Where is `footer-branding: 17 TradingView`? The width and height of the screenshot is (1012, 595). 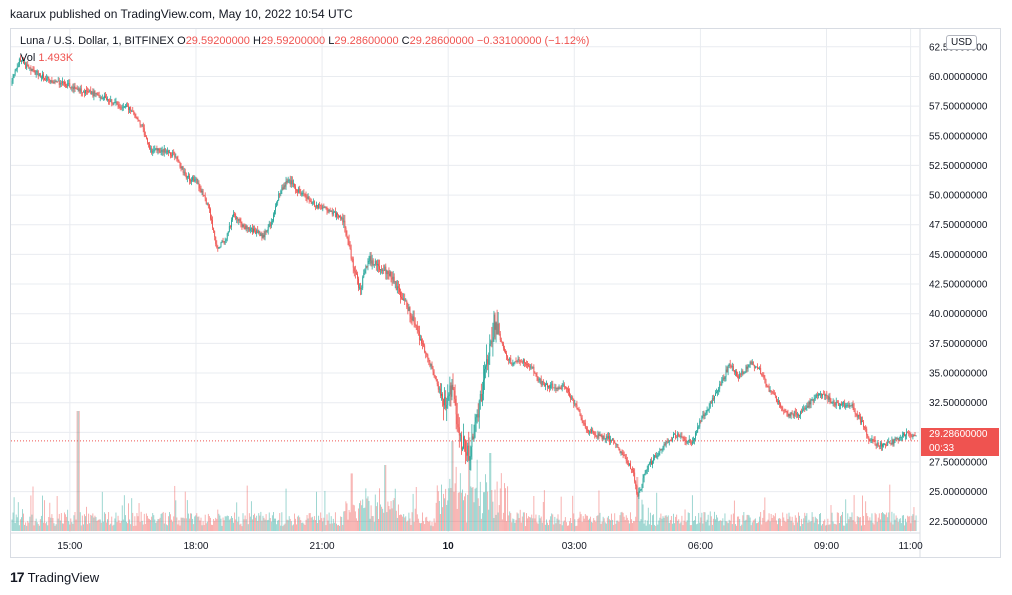 footer-branding: 17 TradingView is located at coordinates (54, 577).